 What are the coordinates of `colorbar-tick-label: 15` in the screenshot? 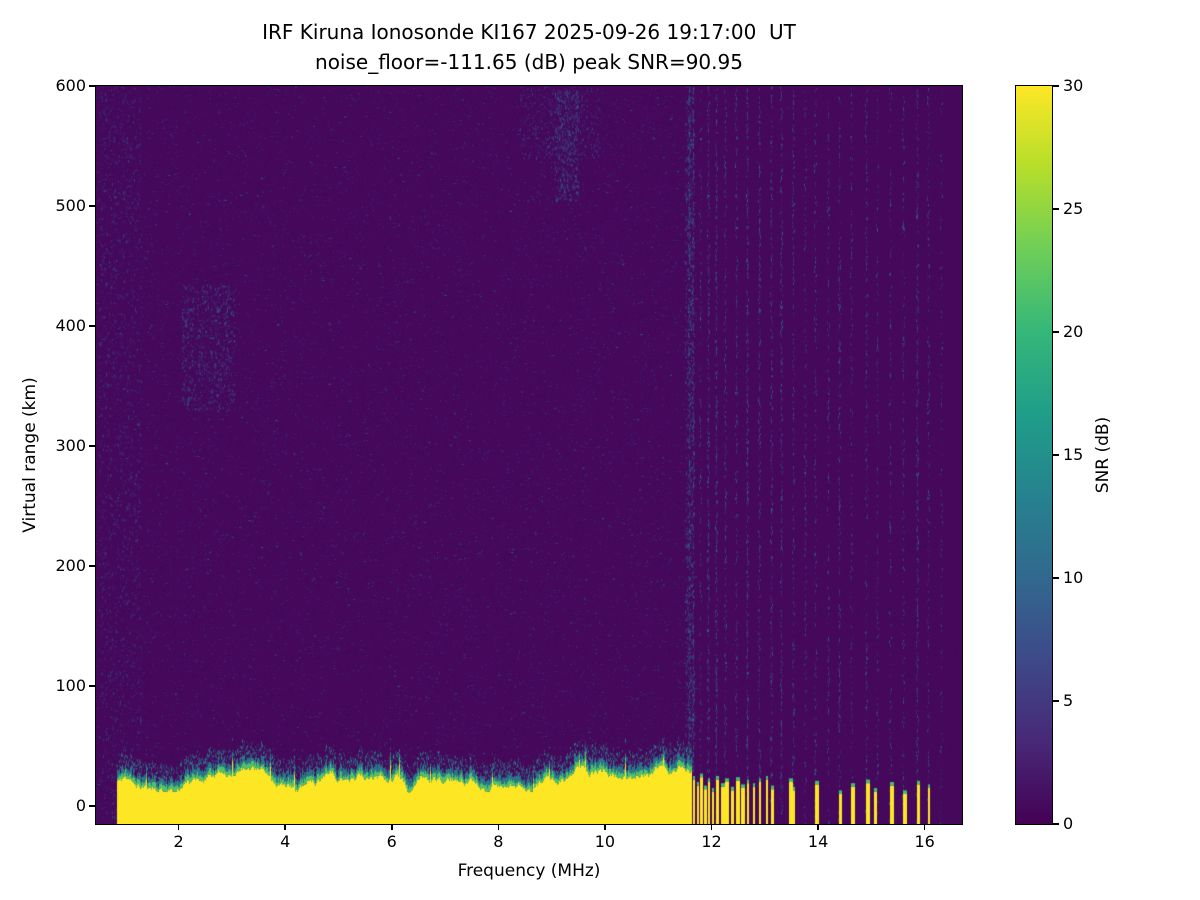 It's located at (1073, 454).